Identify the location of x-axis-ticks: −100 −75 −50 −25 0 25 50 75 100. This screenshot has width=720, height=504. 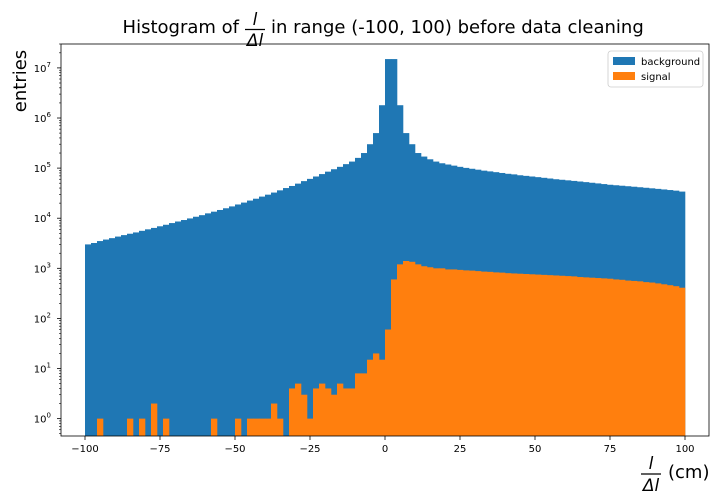
(383, 445).